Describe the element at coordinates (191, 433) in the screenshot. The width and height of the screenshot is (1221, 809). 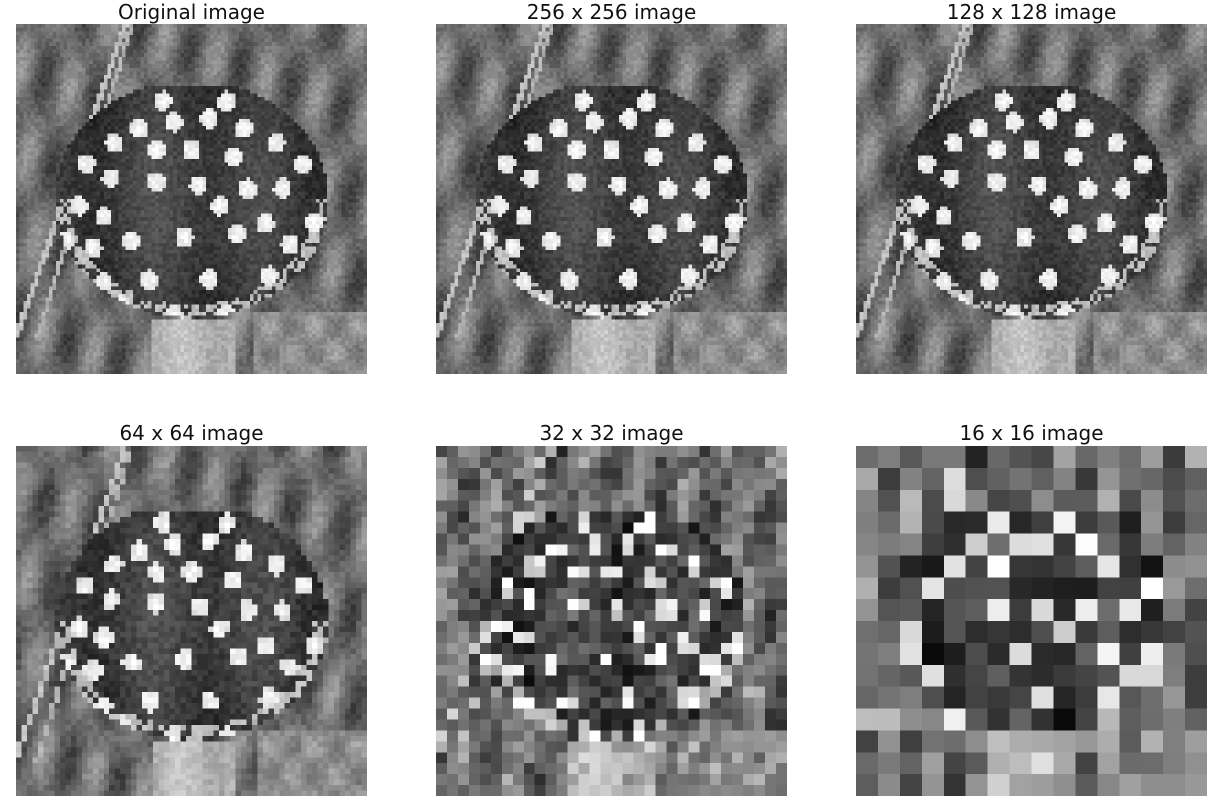
I see `panel-title: 64 x 64 image` at that location.